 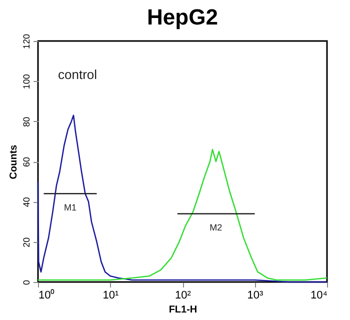 What do you see at coordinates (27, 121) in the screenshot?
I see `y-tick-label: 80` at bounding box center [27, 121].